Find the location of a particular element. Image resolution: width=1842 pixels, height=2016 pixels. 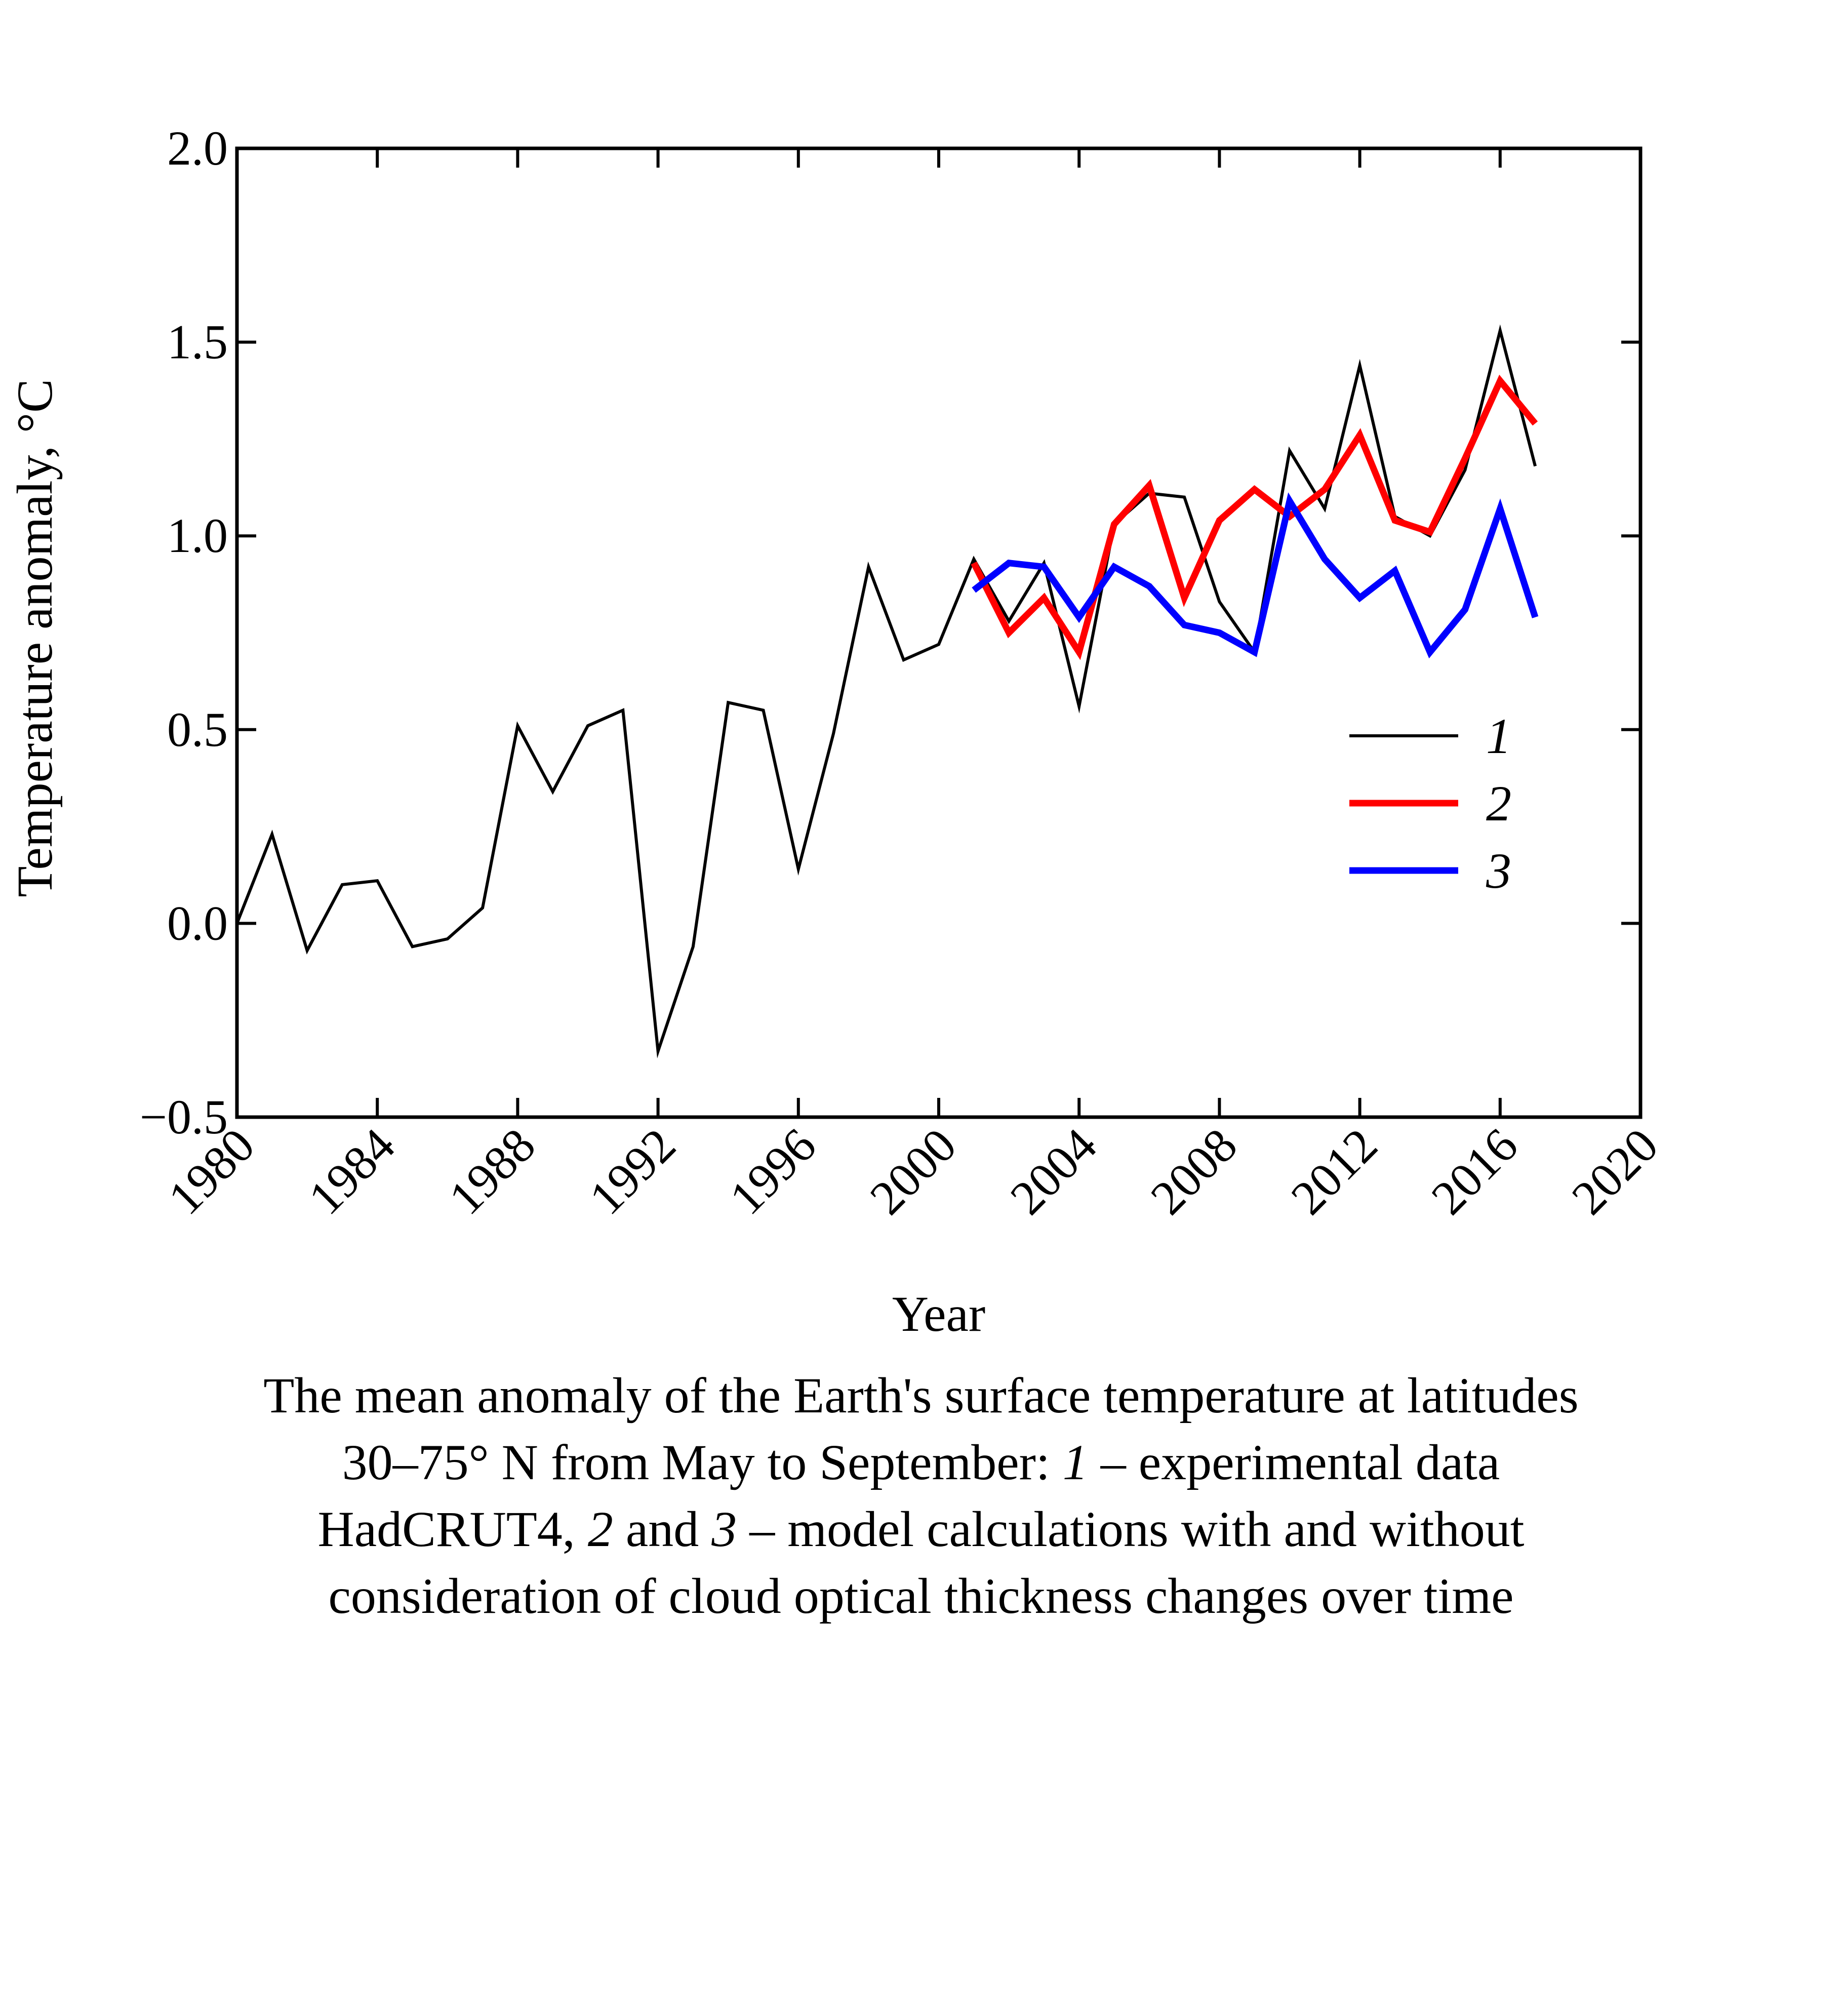

y-tick-label: 1.5 is located at coordinates (197, 342).